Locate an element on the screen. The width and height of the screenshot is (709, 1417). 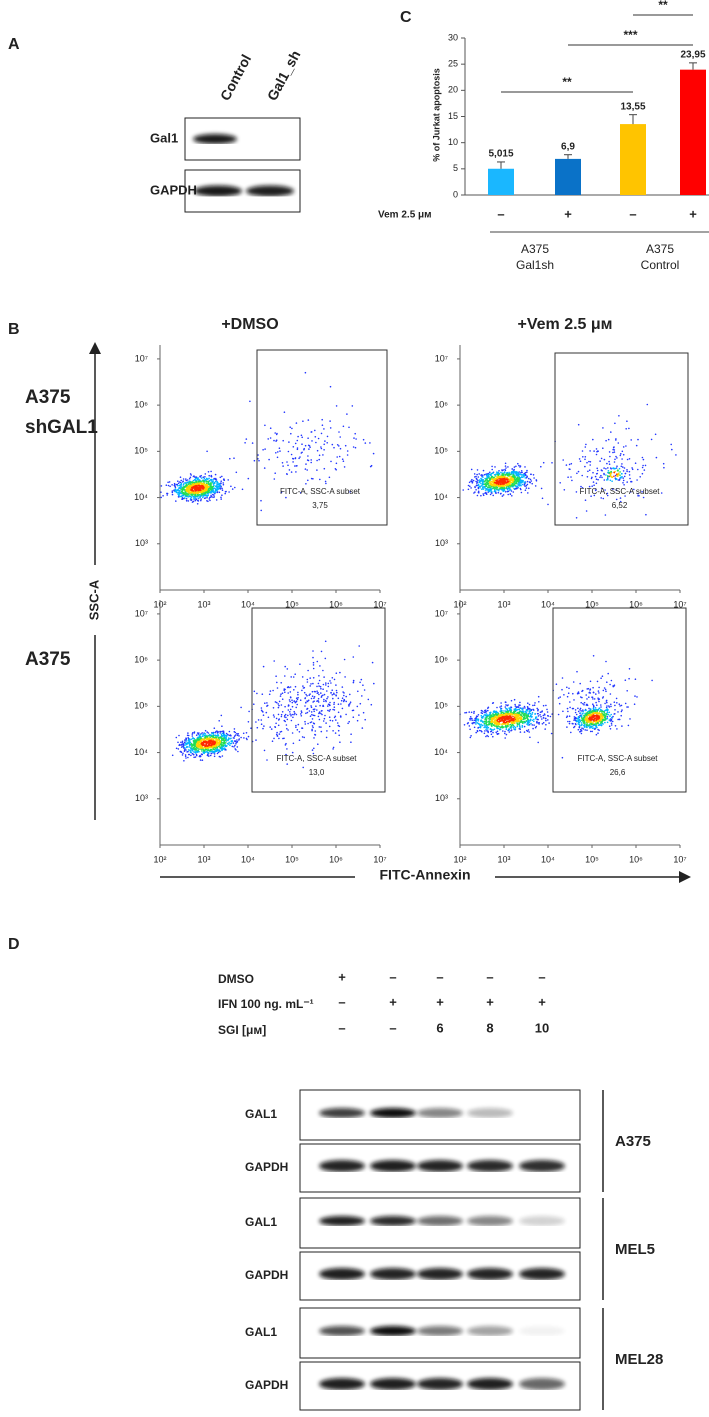
significance-label: ** is located at coordinates (663, 6).